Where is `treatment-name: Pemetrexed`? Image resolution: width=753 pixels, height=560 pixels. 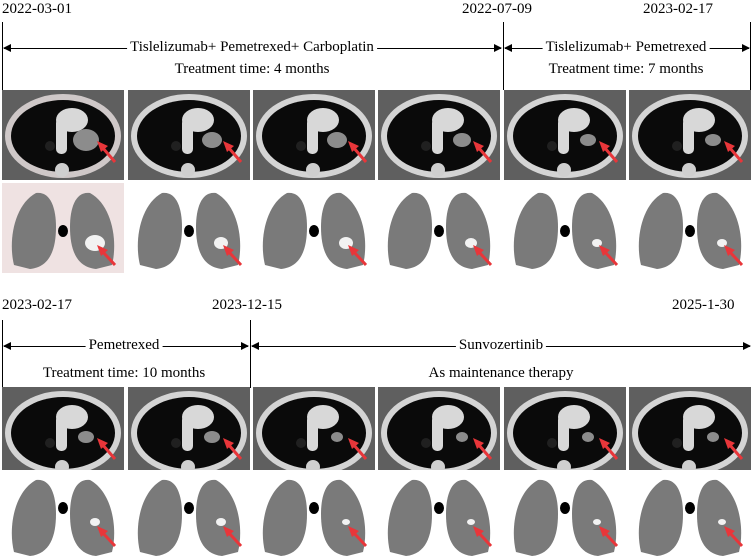
treatment-name: Pemetrexed is located at coordinates (124, 345).